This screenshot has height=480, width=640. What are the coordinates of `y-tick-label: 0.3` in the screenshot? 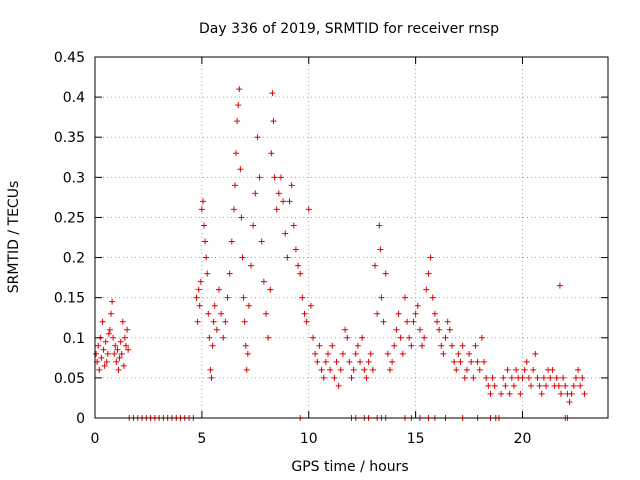 It's located at (74, 178).